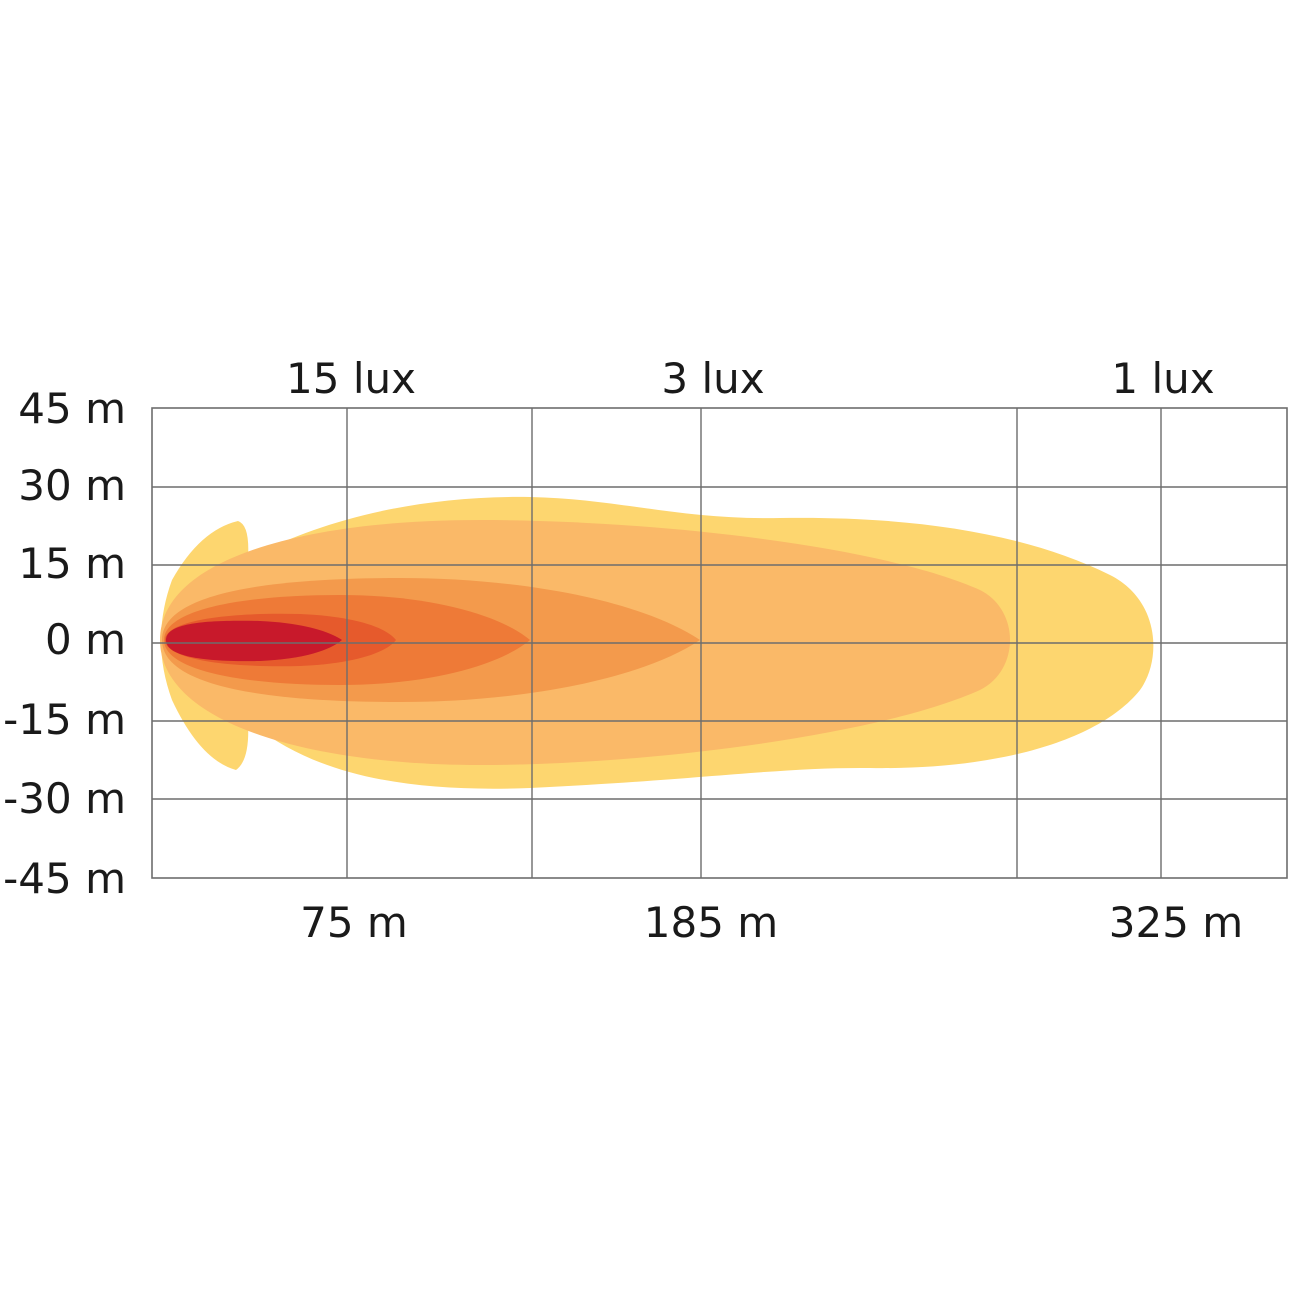 The image size is (1299, 1299). I want to click on x-tick-label: 185 m, so click(711, 922).